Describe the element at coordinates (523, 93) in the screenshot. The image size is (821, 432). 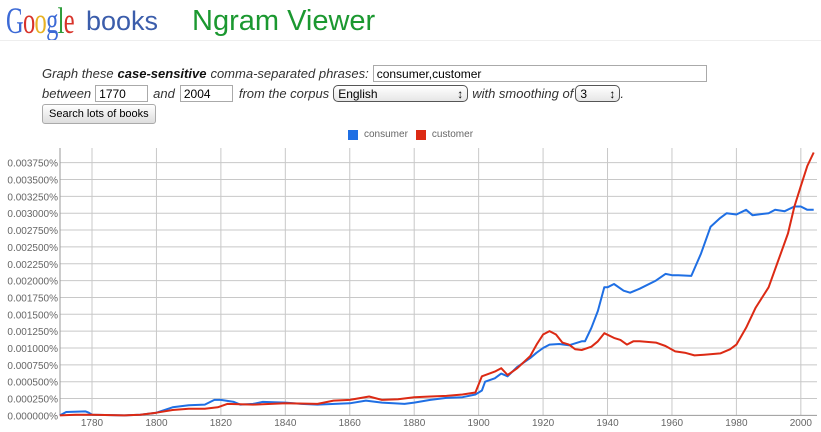
I see `label: with smoothing of` at that location.